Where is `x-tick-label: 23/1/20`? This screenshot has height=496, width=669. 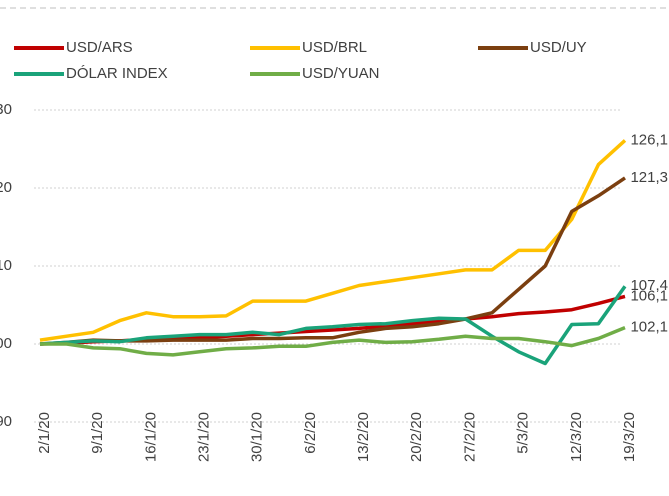 x-tick-label: 23/1/20 is located at coordinates (204, 437).